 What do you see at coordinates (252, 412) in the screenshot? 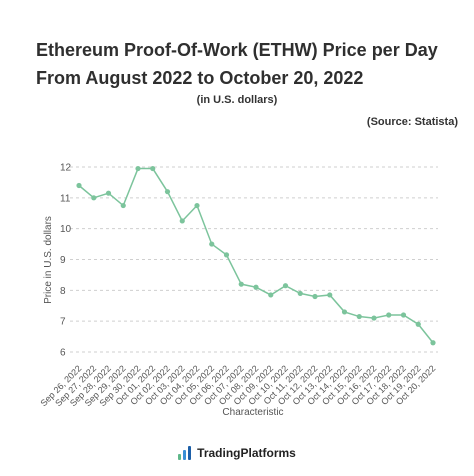
I see `x-axis-label: Characteristic` at bounding box center [252, 412].